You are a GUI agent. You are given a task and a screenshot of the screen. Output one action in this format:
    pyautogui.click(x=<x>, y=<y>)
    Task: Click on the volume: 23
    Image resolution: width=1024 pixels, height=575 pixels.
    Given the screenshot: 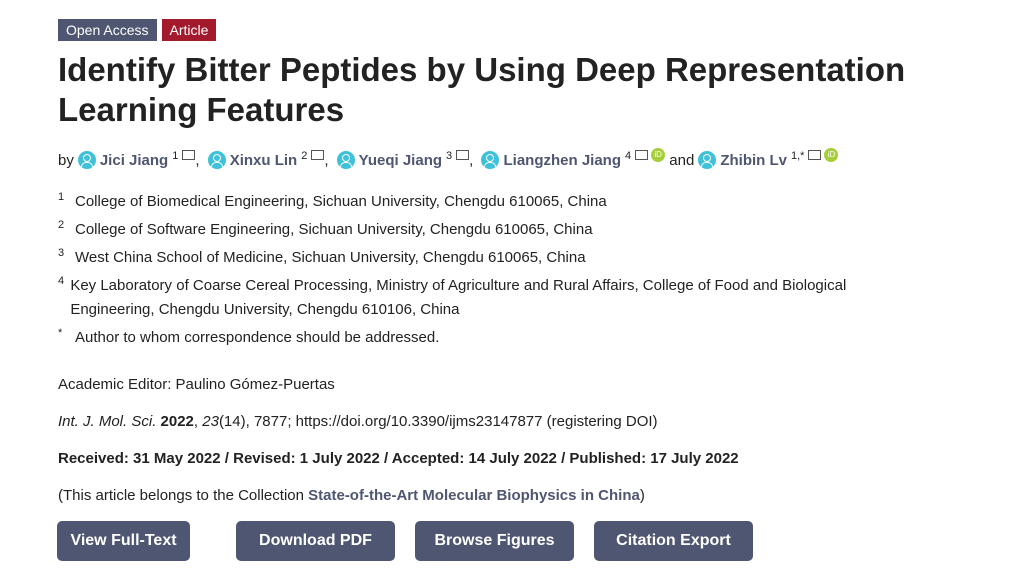 What is the action you would take?
    pyautogui.click(x=210, y=421)
    